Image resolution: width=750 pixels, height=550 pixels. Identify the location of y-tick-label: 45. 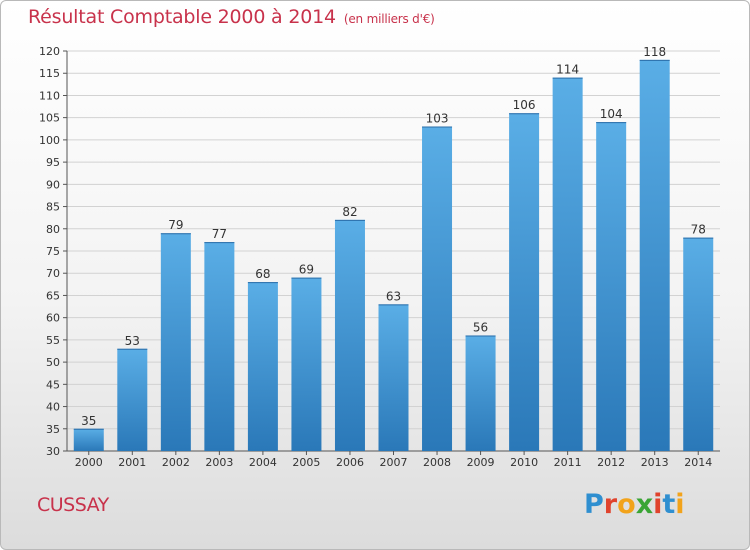
(53, 384).